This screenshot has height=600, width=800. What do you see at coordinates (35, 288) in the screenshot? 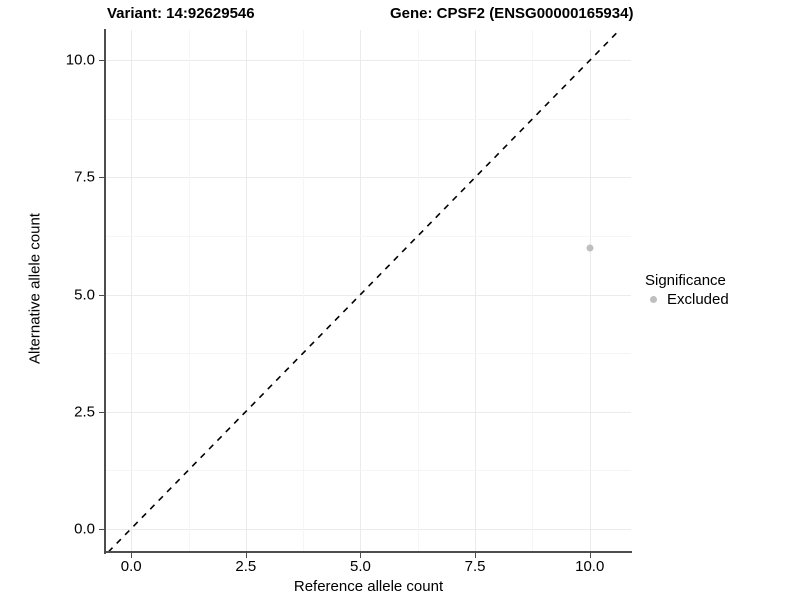
I see `y-axis-label: Alternative allele count` at bounding box center [35, 288].